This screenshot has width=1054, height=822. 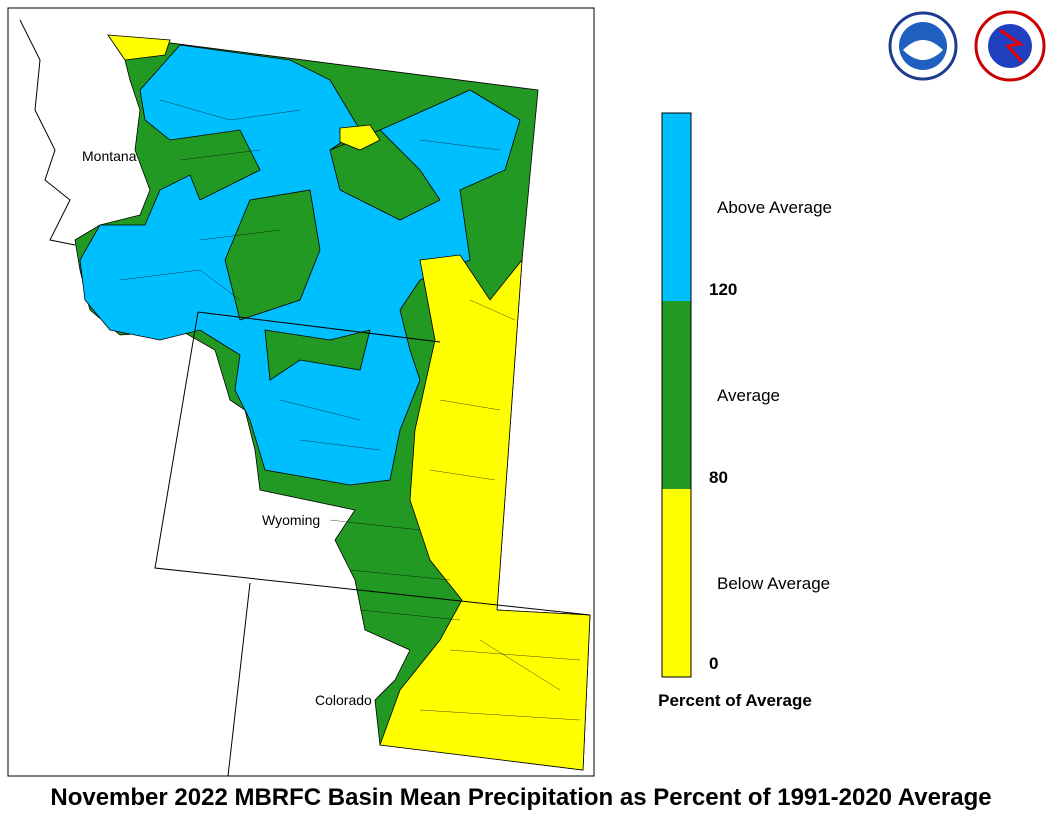 I want to click on legend-label: Below Average, so click(x=773, y=583).